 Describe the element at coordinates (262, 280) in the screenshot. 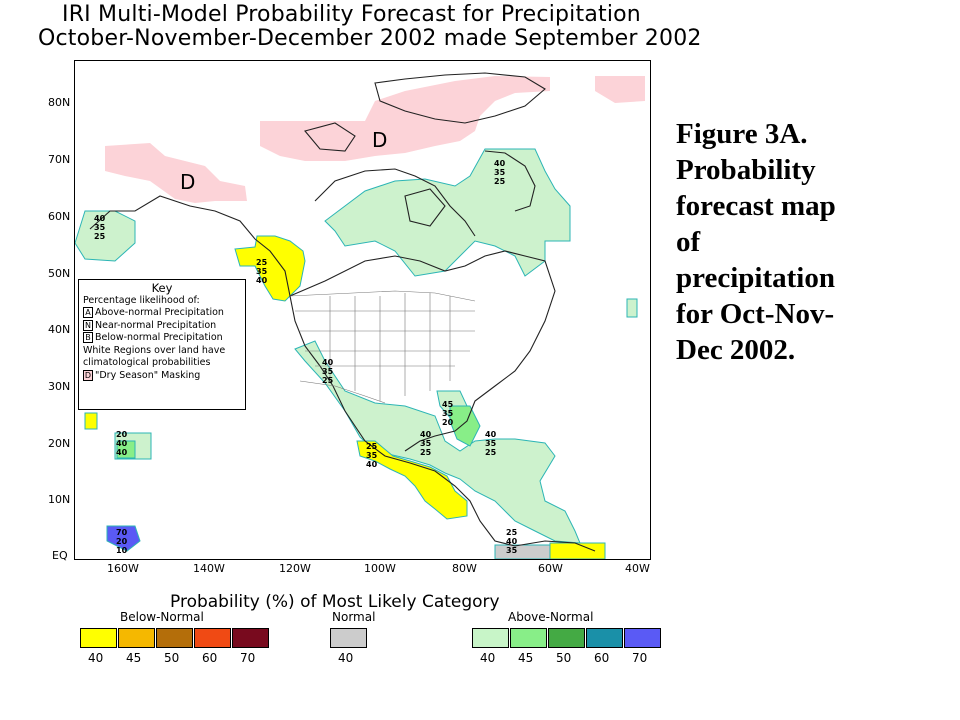

I see `triplet-pacific-nw-below: 40` at that location.